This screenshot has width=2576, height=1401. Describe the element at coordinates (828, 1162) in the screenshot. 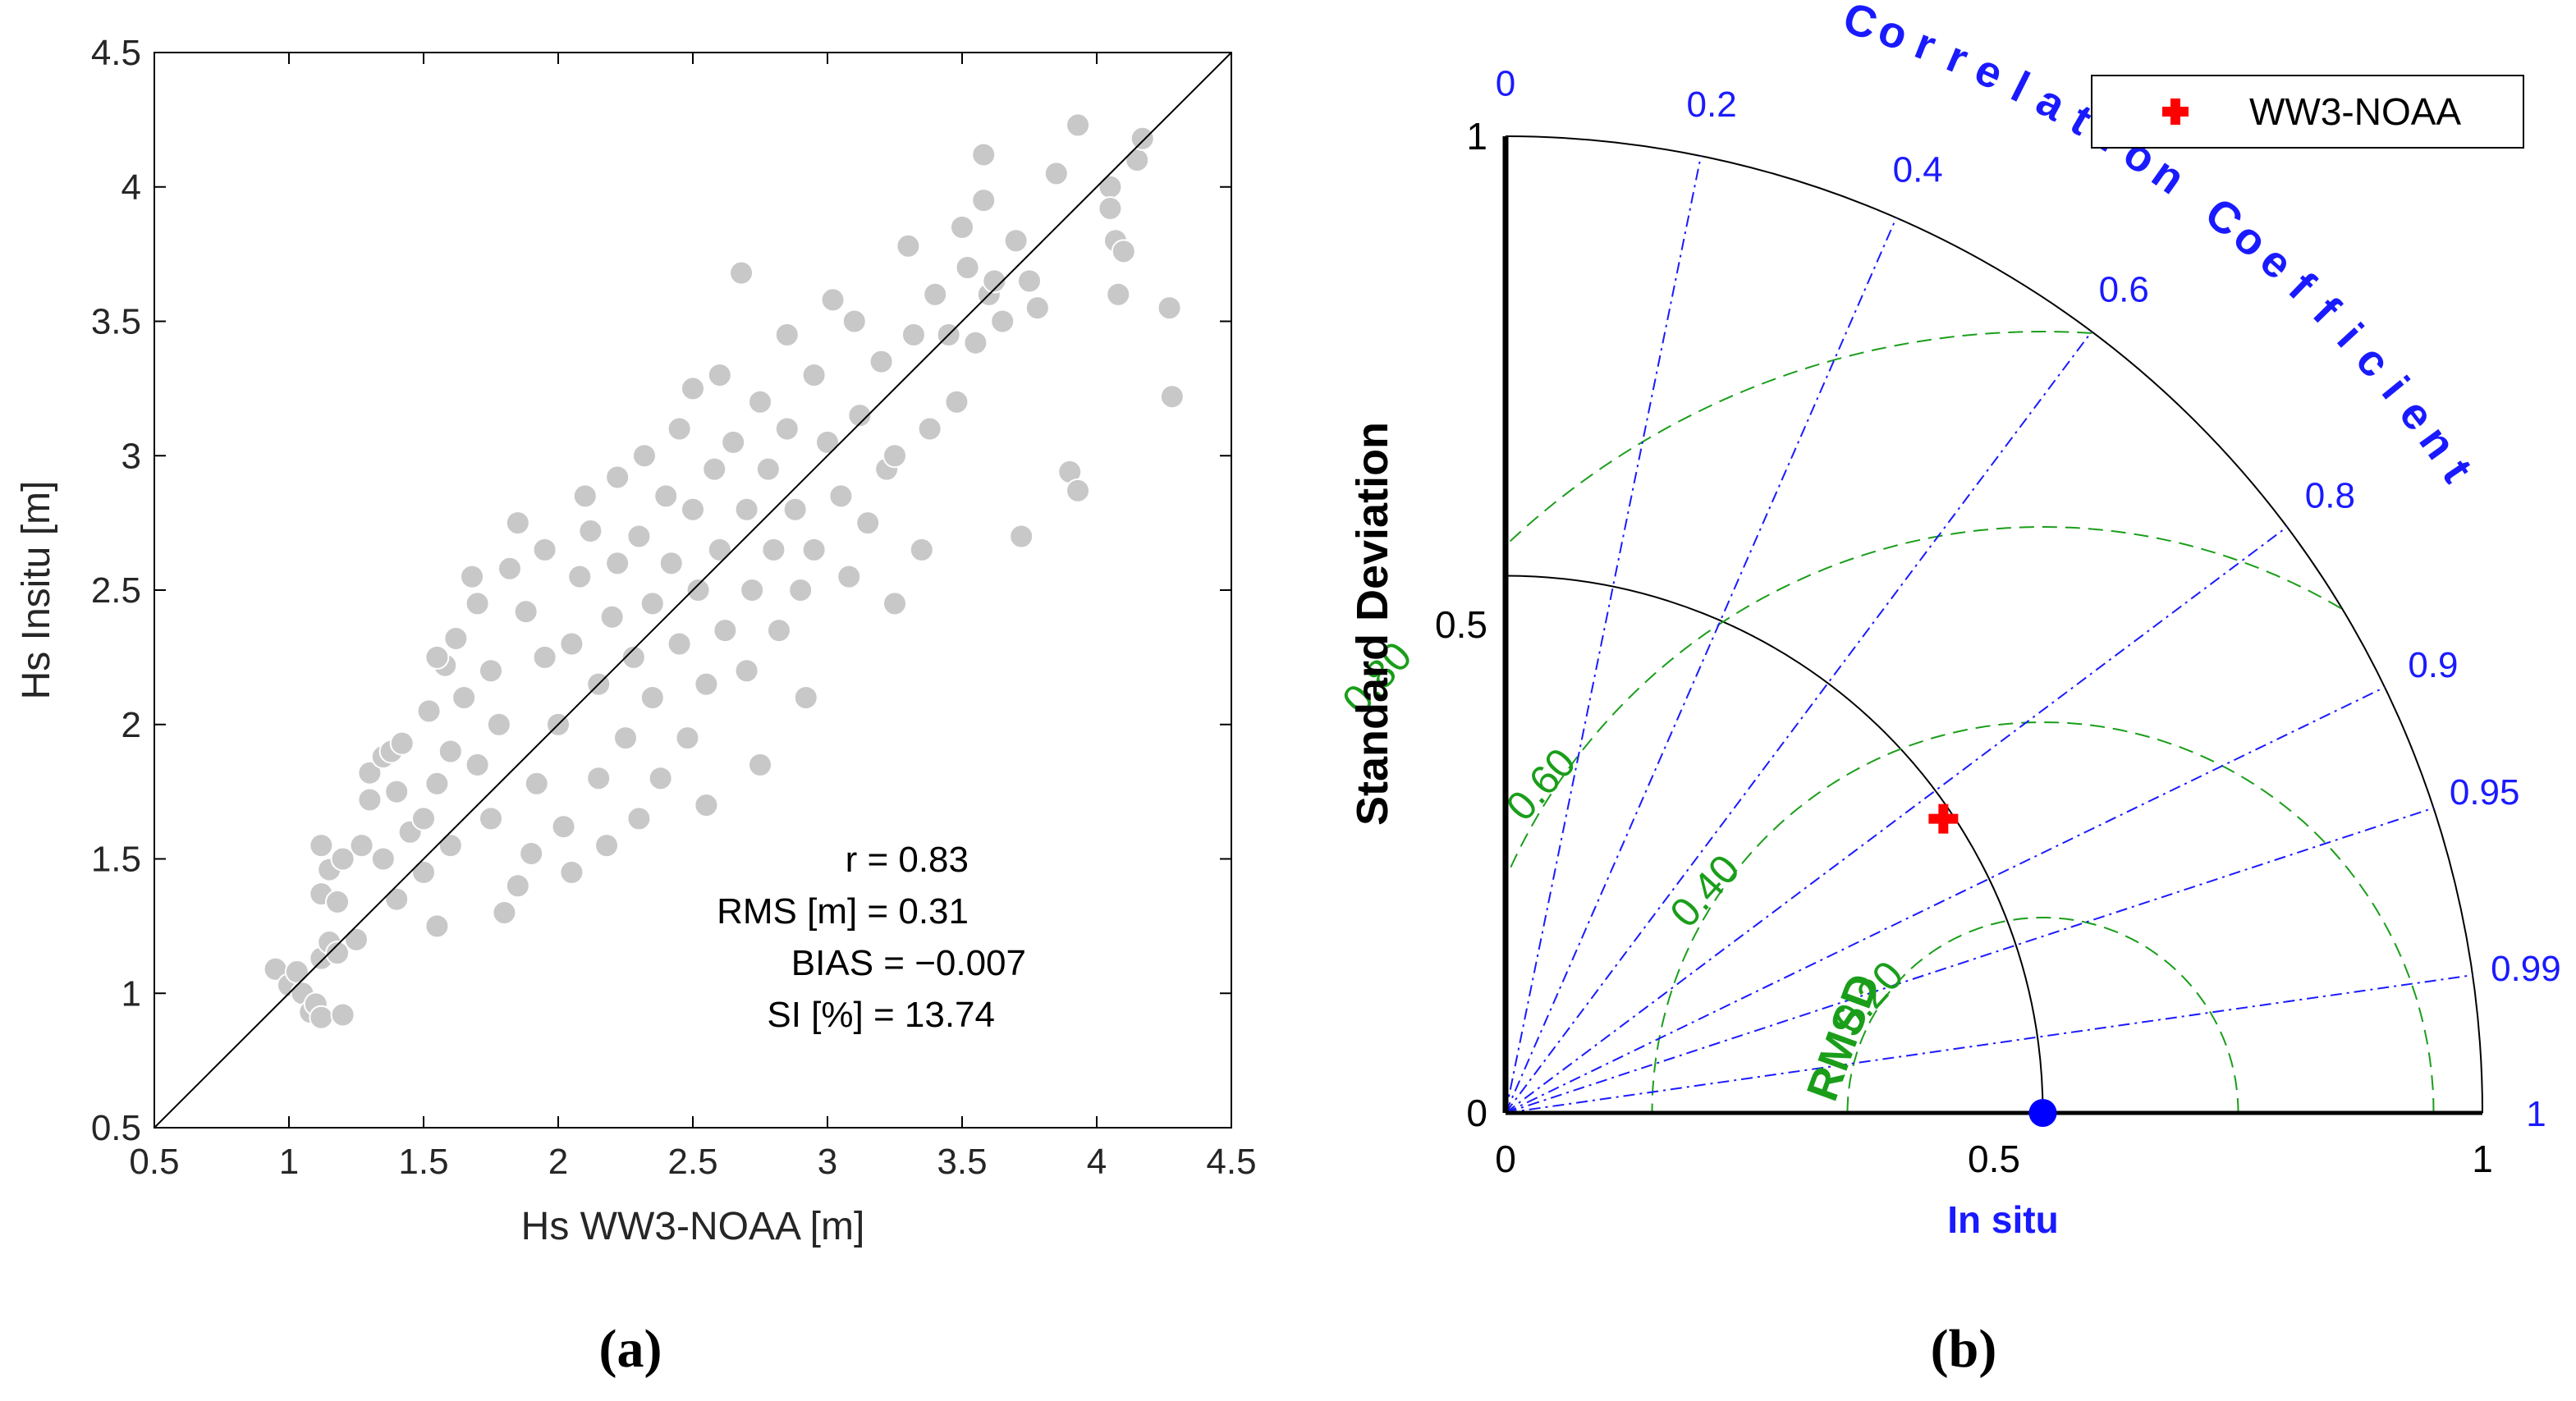

I see `x-tick-label: 3` at that location.